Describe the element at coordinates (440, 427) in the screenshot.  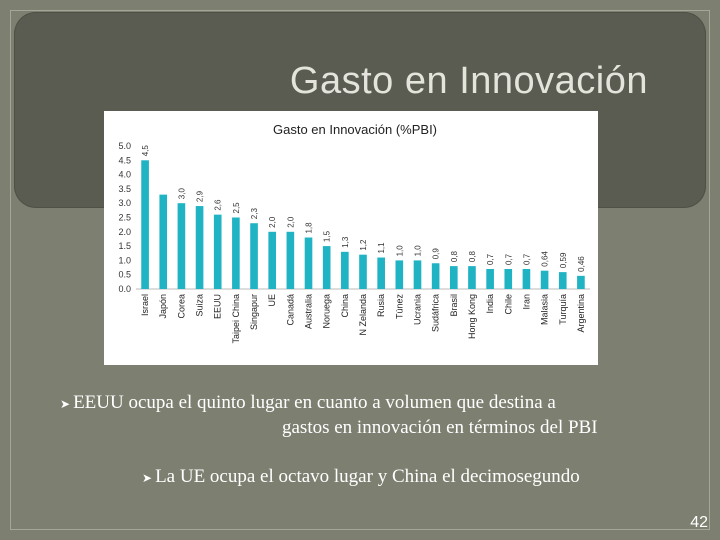
I see `bullet-1-continuation: gastos en innovación en términos del PBI` at that location.